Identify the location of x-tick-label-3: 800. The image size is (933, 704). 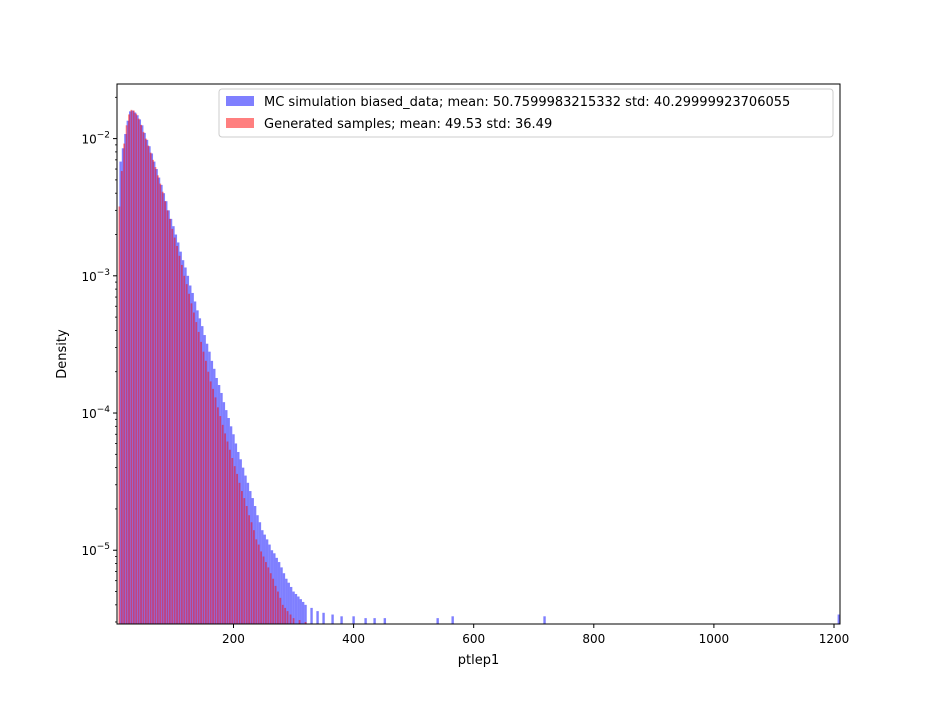
(593, 639).